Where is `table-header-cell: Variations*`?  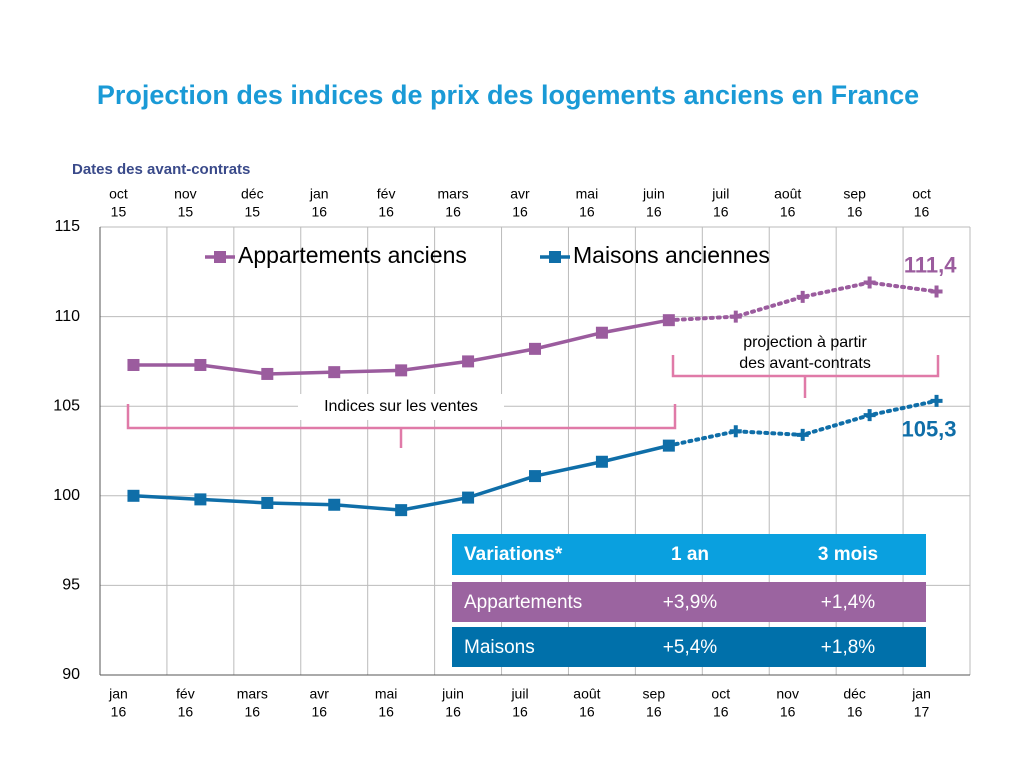
table-header-cell: Variations* is located at coordinates (513, 554).